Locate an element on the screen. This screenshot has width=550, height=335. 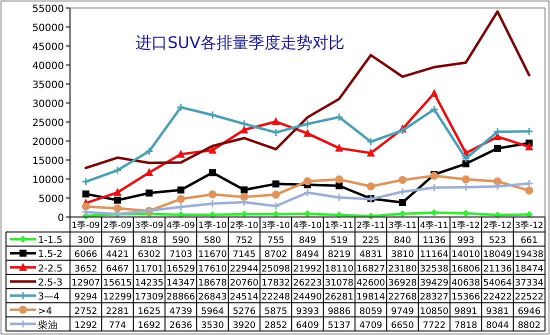
data-label: 5964 is located at coordinates (212, 311).